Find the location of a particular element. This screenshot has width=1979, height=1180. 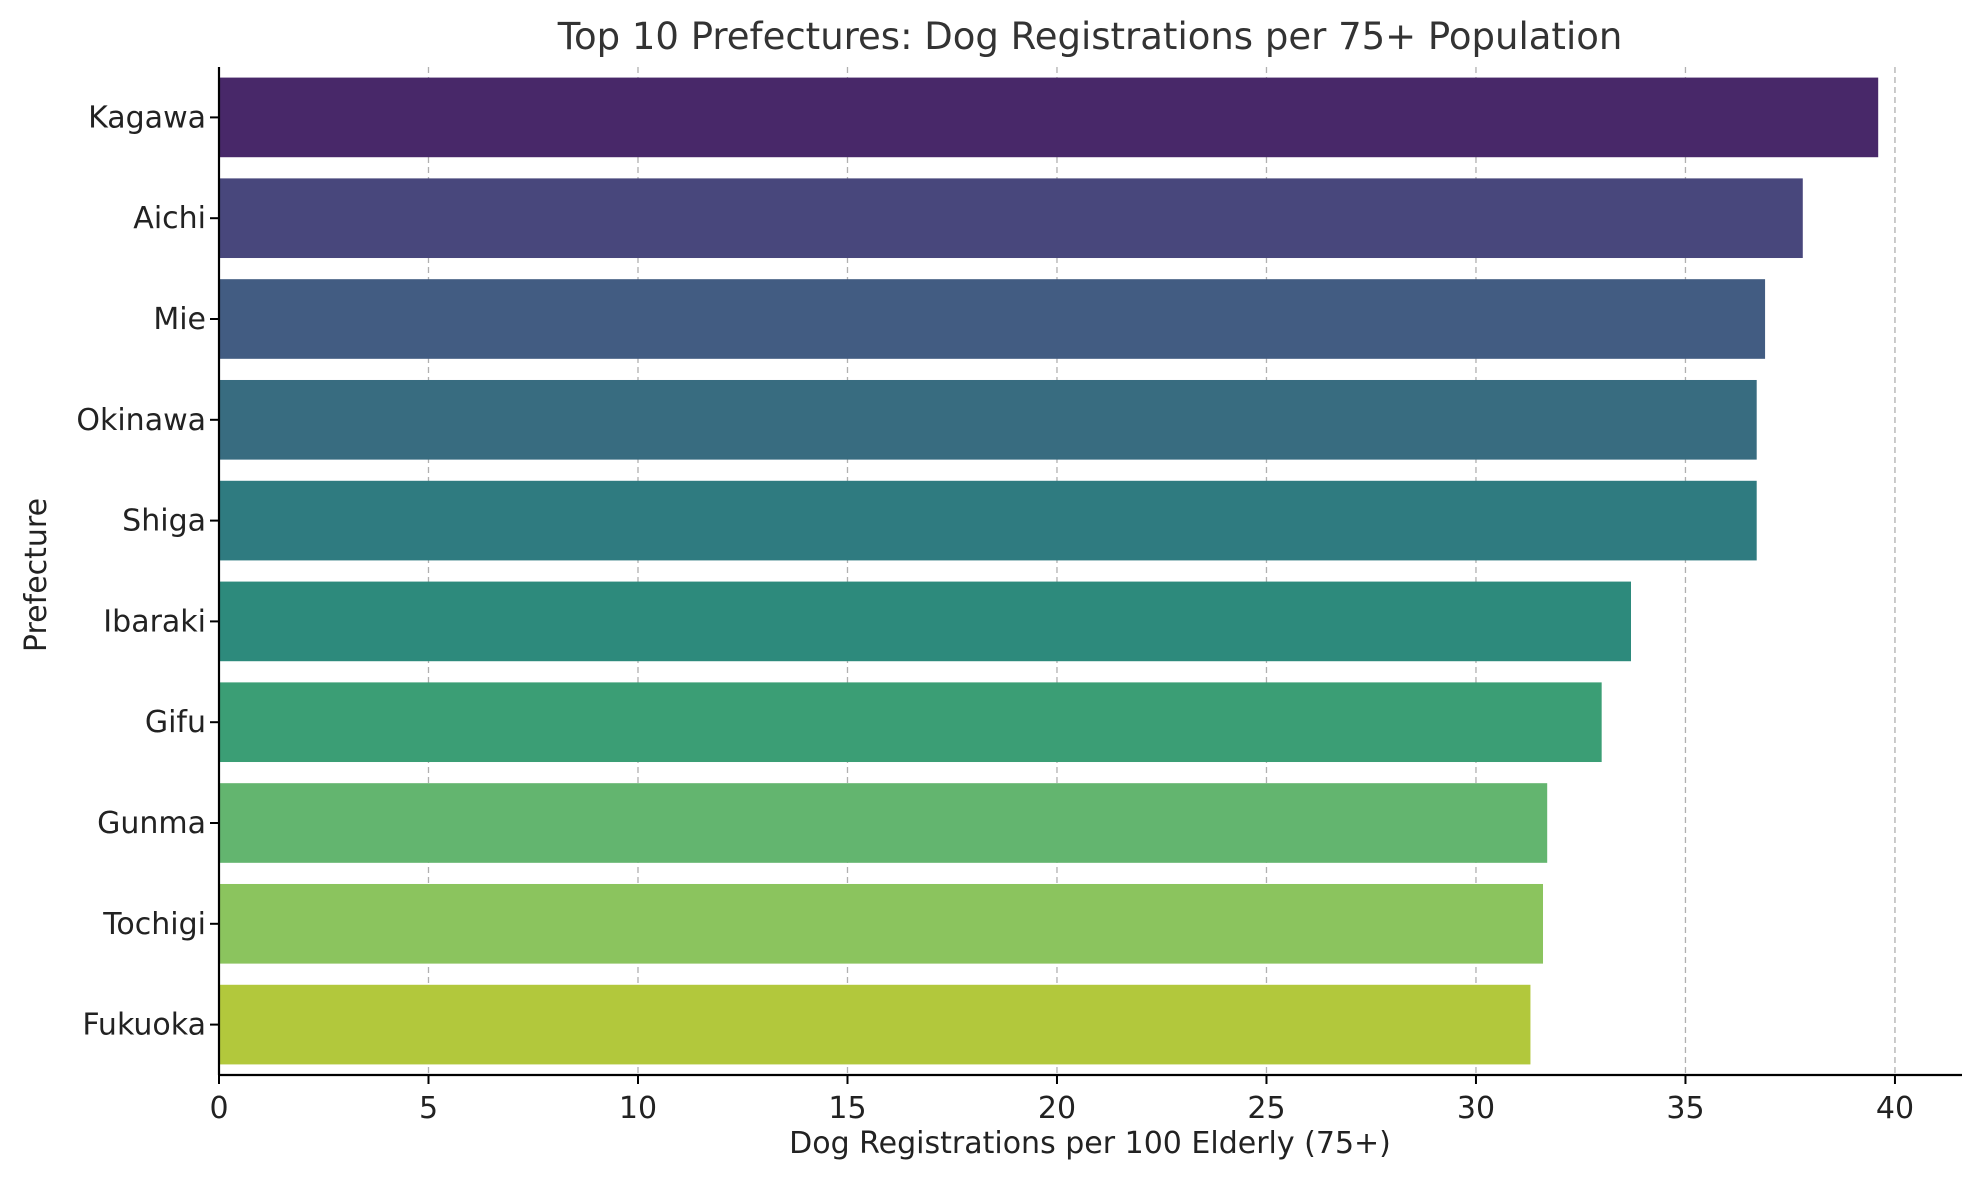

bar-mie is located at coordinates (992, 319).